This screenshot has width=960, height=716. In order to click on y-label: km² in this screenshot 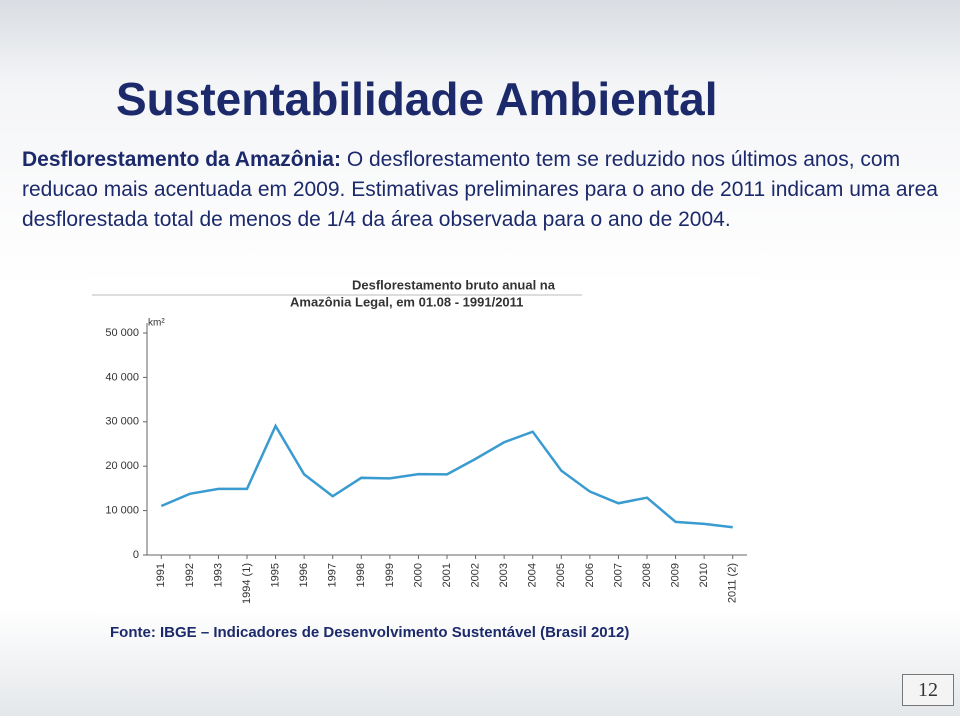, I will do `click(156, 323)`.